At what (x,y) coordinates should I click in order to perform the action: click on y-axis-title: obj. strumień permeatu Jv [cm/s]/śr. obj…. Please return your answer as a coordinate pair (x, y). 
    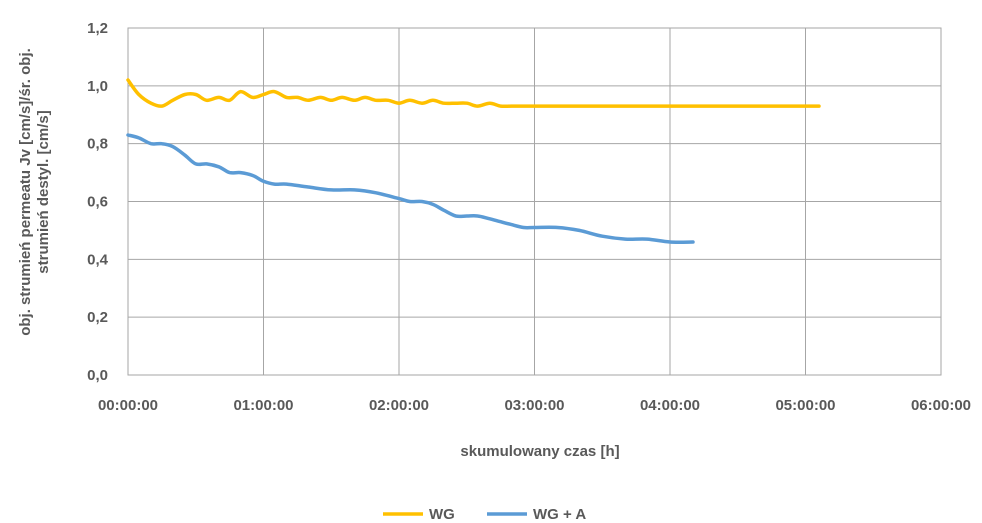
    Looking at the image, I should click on (34, 192).